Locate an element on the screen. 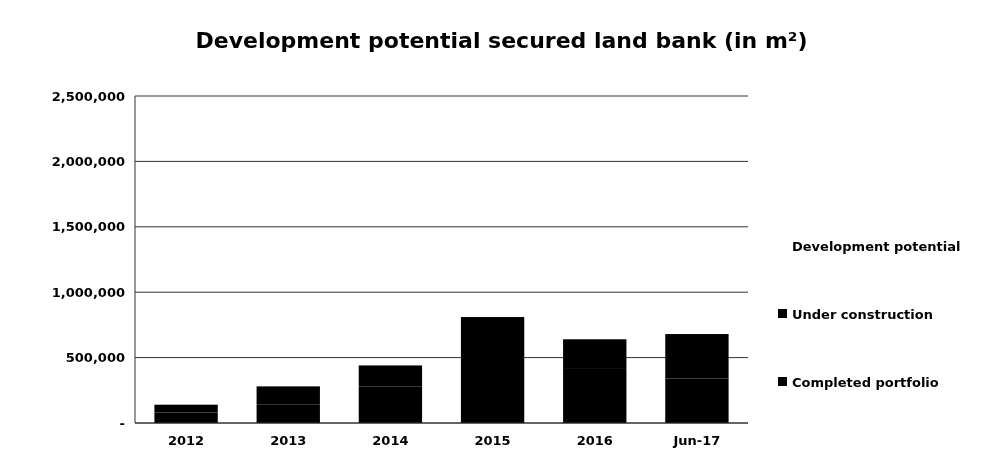  y-tick-label: 2,500,000 is located at coordinates (88, 96).